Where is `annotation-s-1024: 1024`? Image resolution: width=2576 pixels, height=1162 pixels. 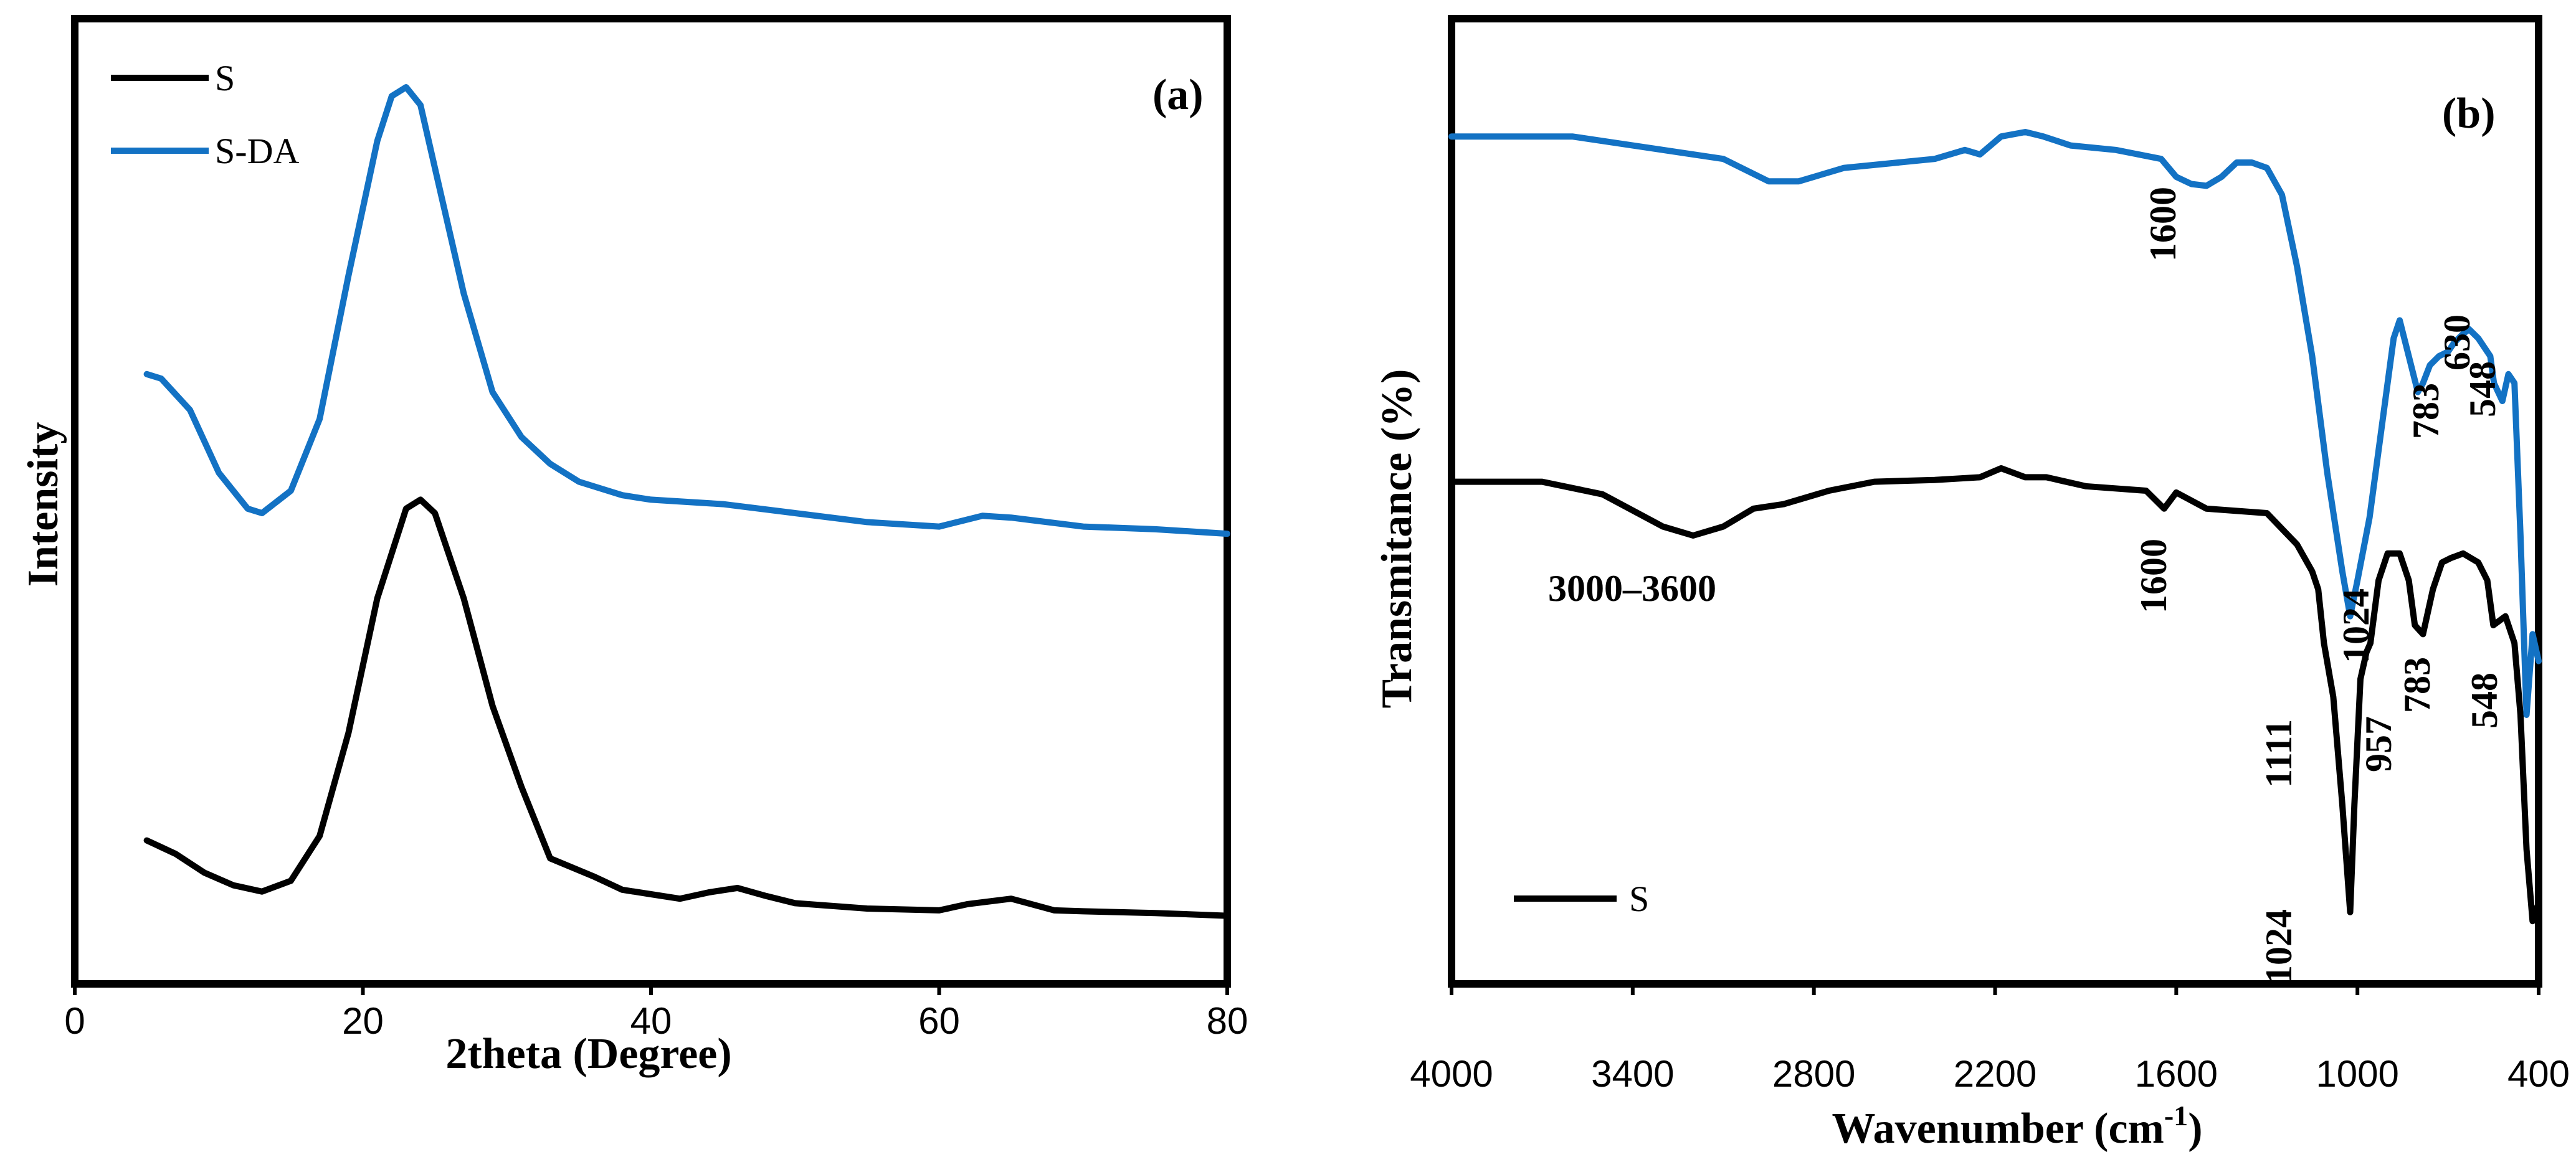
annotation-s-1024: 1024 is located at coordinates (2278, 947).